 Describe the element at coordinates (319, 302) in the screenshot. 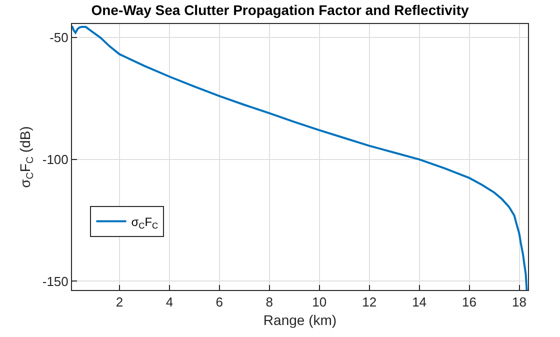

I see `x-tick-label: 10` at that location.